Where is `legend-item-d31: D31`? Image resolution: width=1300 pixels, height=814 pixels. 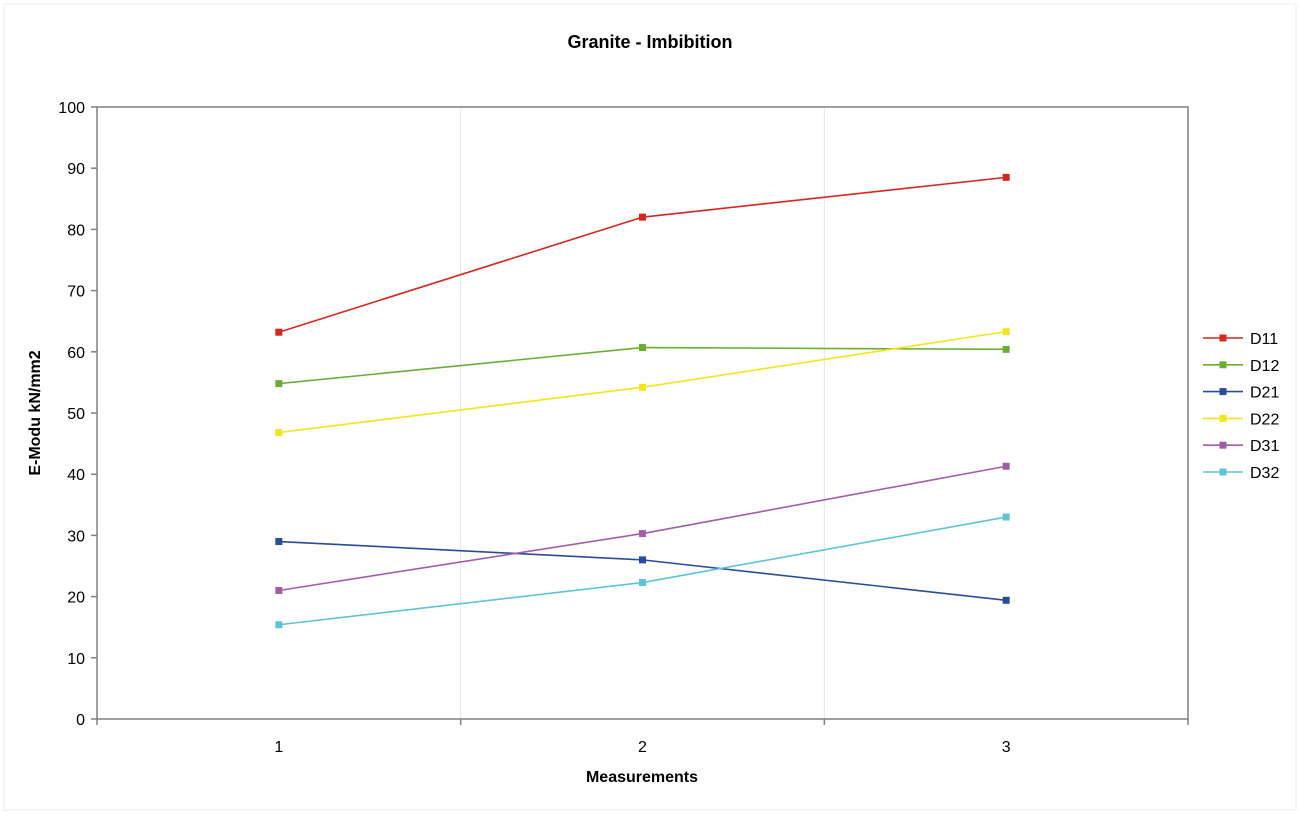
legend-item-d31: D31 is located at coordinates (1241, 446).